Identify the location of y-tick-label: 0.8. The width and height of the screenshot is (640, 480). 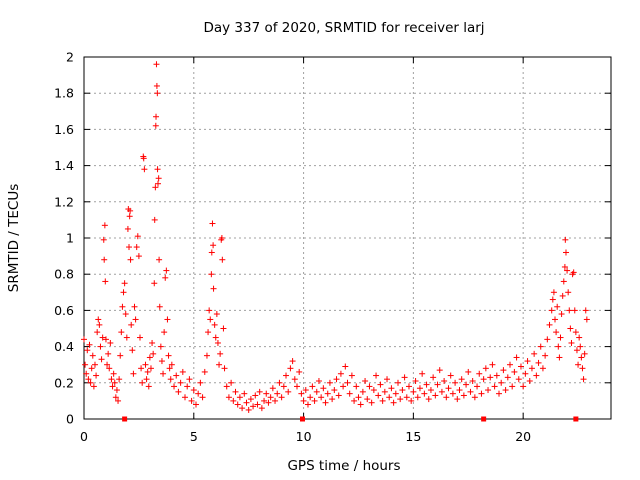
(64, 274).